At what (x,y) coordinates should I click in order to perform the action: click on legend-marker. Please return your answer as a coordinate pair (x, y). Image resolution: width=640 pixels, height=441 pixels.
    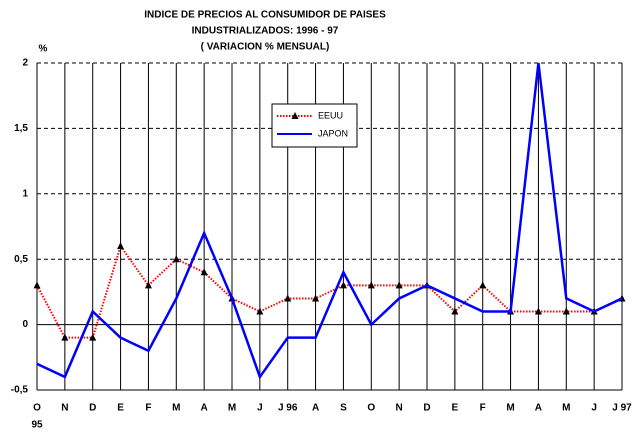
    Looking at the image, I should click on (295, 115).